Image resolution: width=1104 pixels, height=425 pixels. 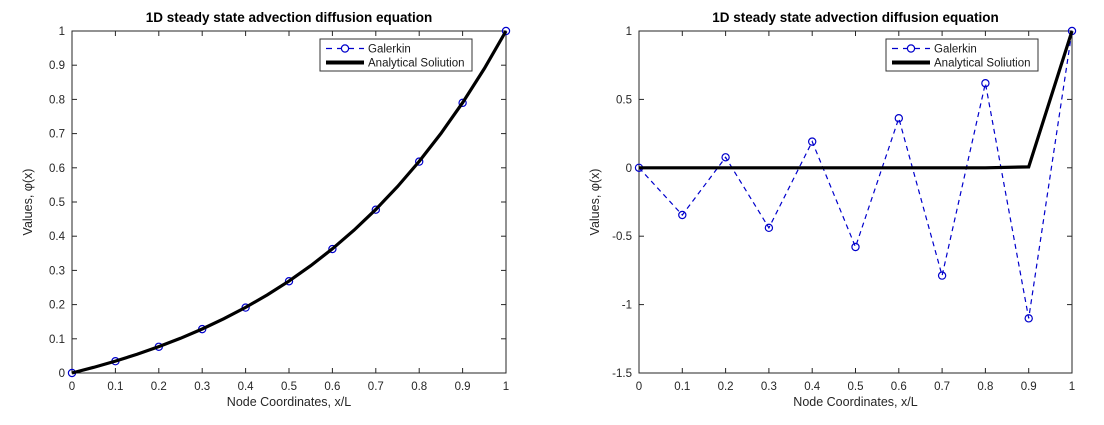 I want to click on y-tick-label: 0.8, so click(x=57, y=100).